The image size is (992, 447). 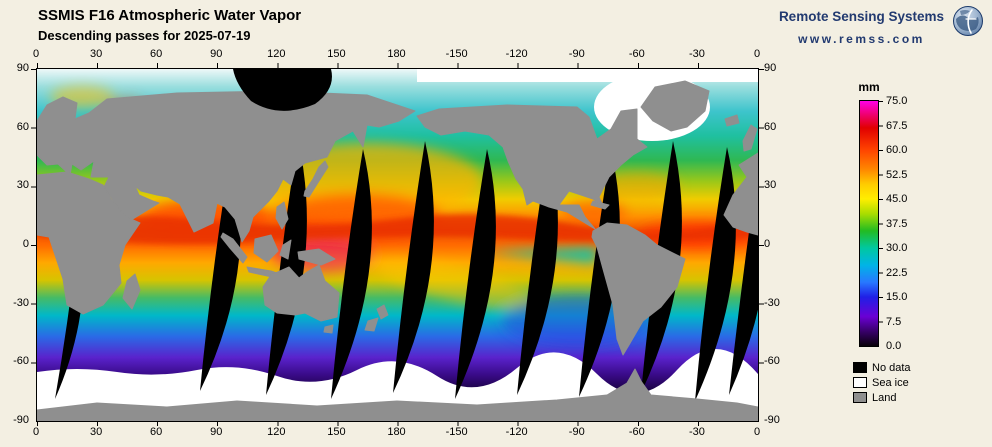 What do you see at coordinates (884, 397) in the screenshot?
I see `legend-label-land: Land` at bounding box center [884, 397].